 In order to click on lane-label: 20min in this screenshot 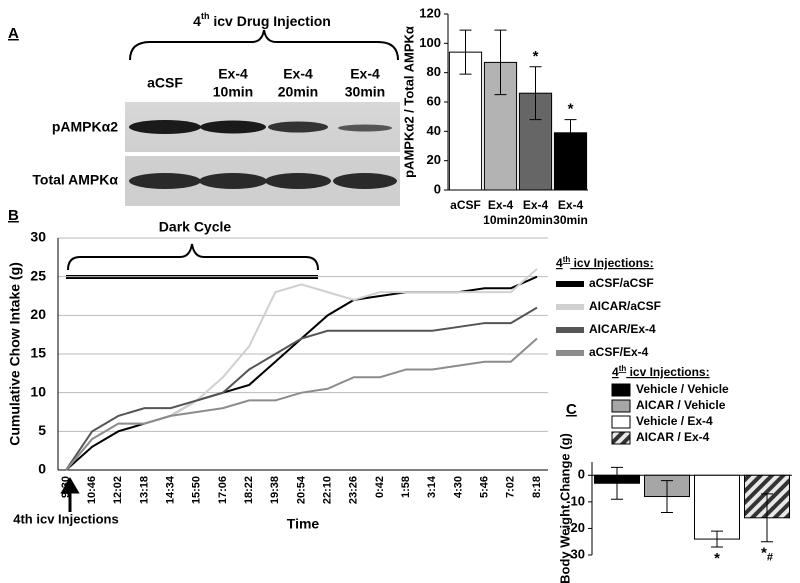, I will do `click(298, 92)`.